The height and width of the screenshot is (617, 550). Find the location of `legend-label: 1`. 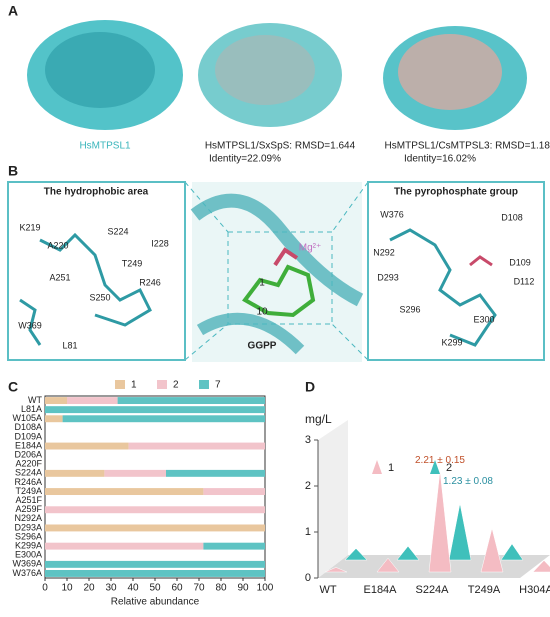

legend-label: 1 is located at coordinates (134, 385).